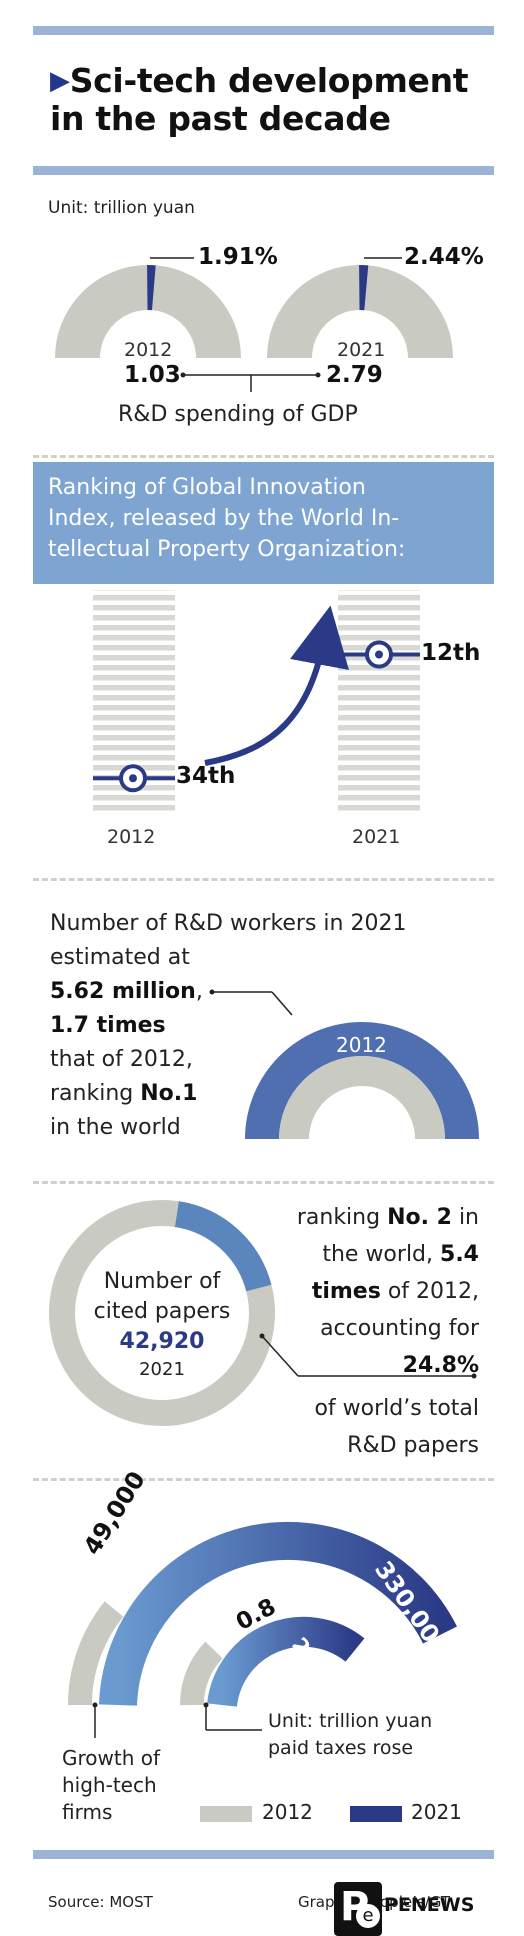 Image resolution: width=524 pixels, height=1936 pixels. Describe the element at coordinates (121, 208) in the screenshot. I see `unit-label-rd: Unit: trillion yuan` at that location.